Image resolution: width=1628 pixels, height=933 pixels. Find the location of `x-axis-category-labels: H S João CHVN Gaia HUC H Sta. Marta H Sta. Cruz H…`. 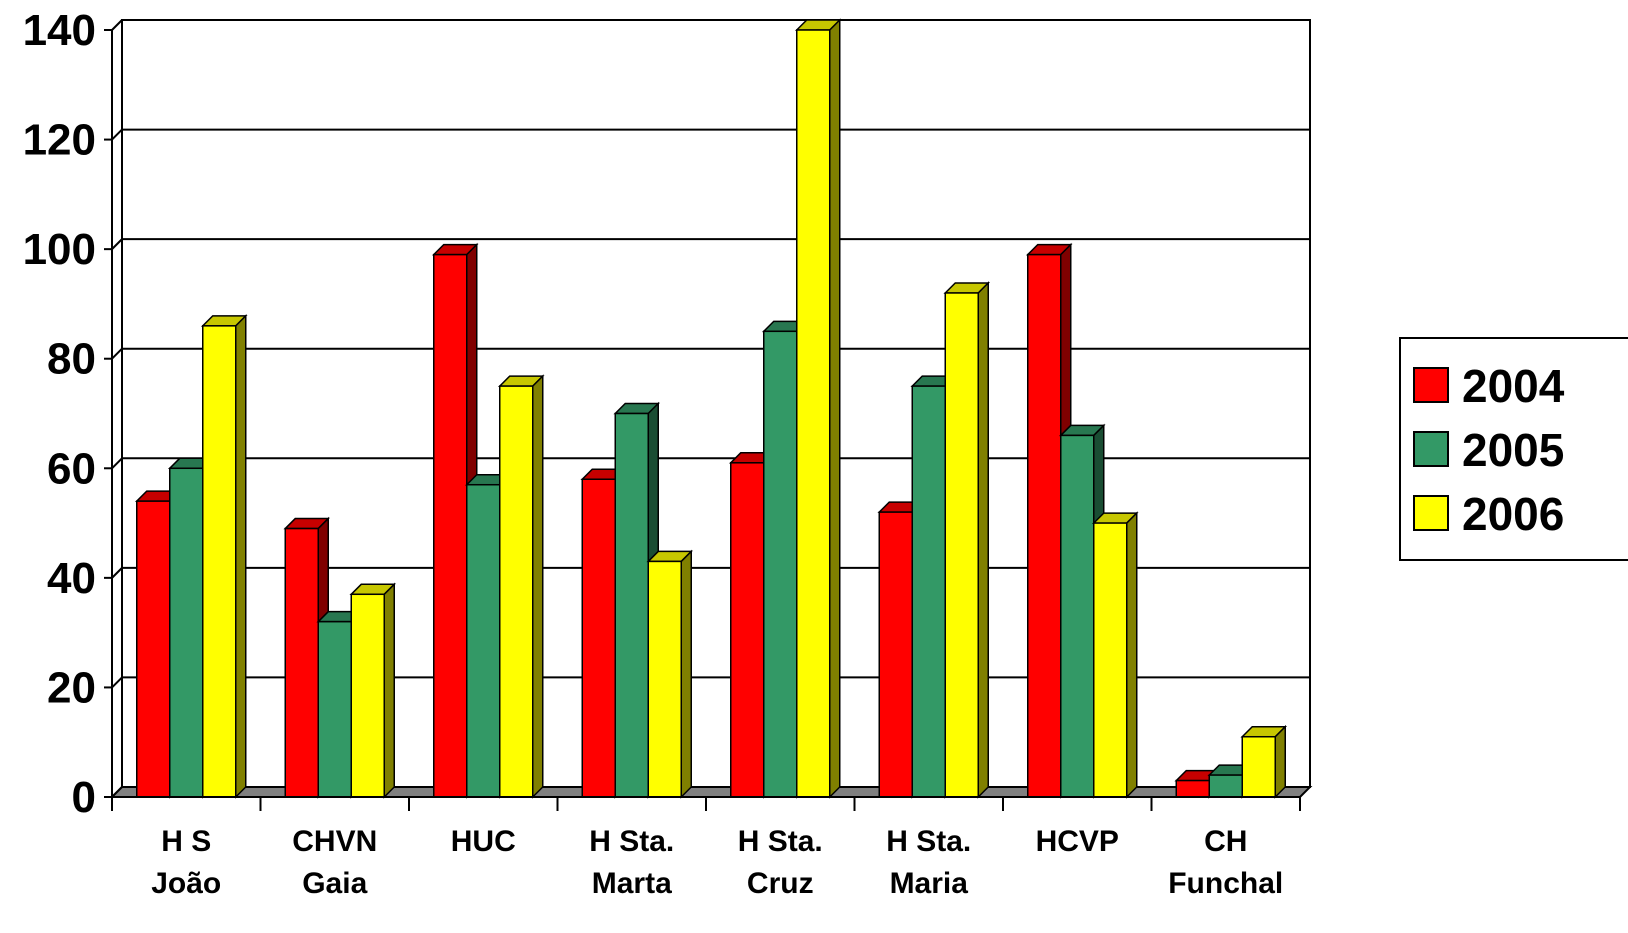

x-axis-category-labels: H S João CHVN Gaia HUC H Sta. Marta H Sta. Cruz H… is located at coordinates (717, 862).